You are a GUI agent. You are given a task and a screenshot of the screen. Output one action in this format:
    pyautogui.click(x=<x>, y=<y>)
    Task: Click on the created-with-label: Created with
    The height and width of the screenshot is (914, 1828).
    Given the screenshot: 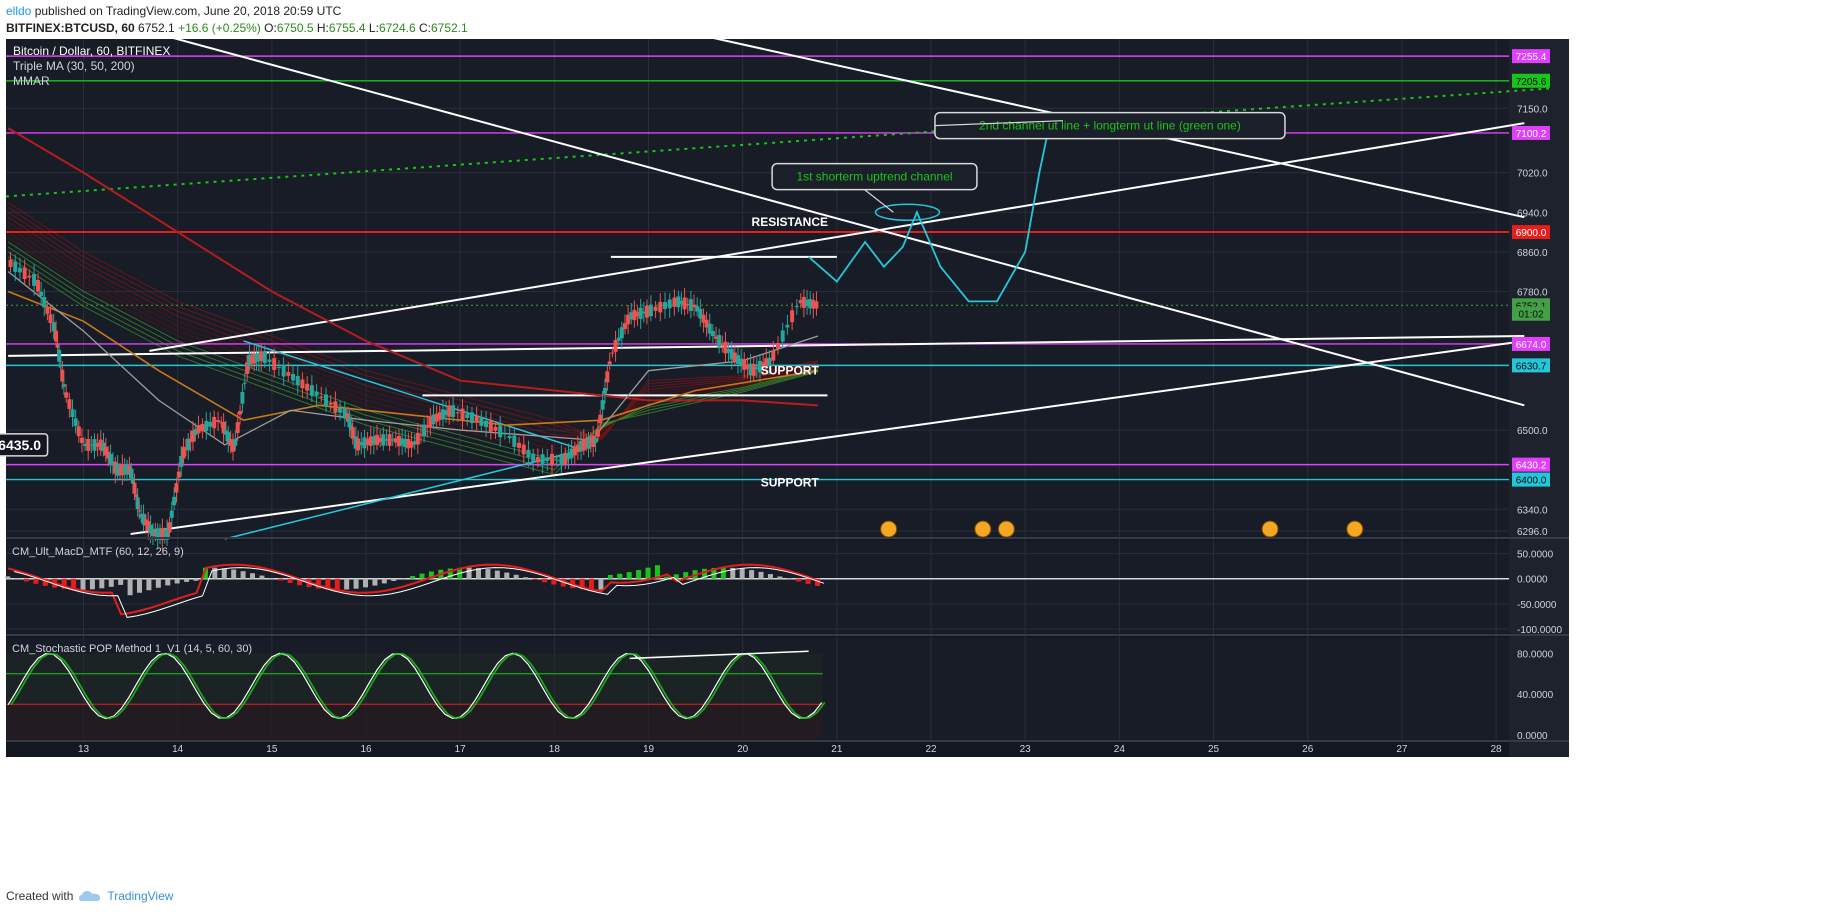 What is the action you would take?
    pyautogui.click(x=40, y=896)
    